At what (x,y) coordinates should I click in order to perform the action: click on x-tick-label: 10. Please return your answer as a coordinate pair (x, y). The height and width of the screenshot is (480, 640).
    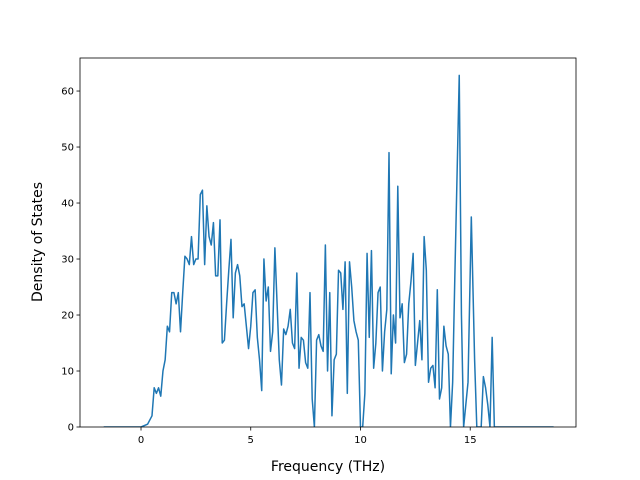
    Looking at the image, I should click on (360, 440).